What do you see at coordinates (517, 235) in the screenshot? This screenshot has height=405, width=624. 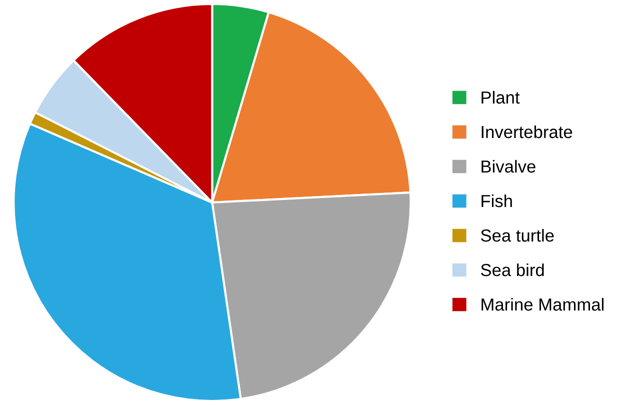 I see `legend-label: Sea turtle` at bounding box center [517, 235].